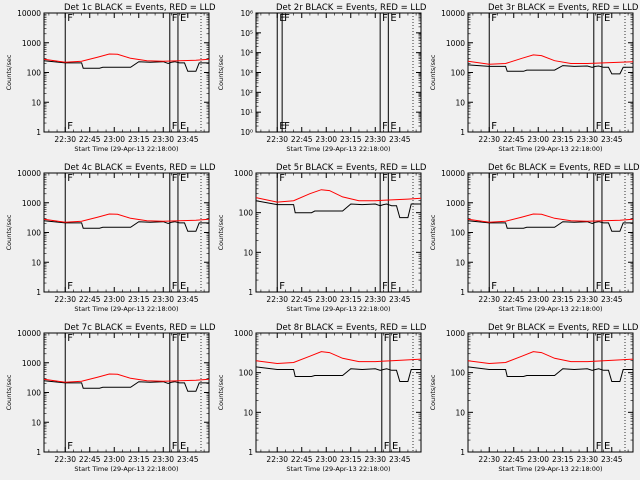 Image resolution: width=640 pixels, height=480 pixels. Describe the element at coordinates (246, 33) in the screenshot. I see `y-tick-label: 10⁵` at that location.